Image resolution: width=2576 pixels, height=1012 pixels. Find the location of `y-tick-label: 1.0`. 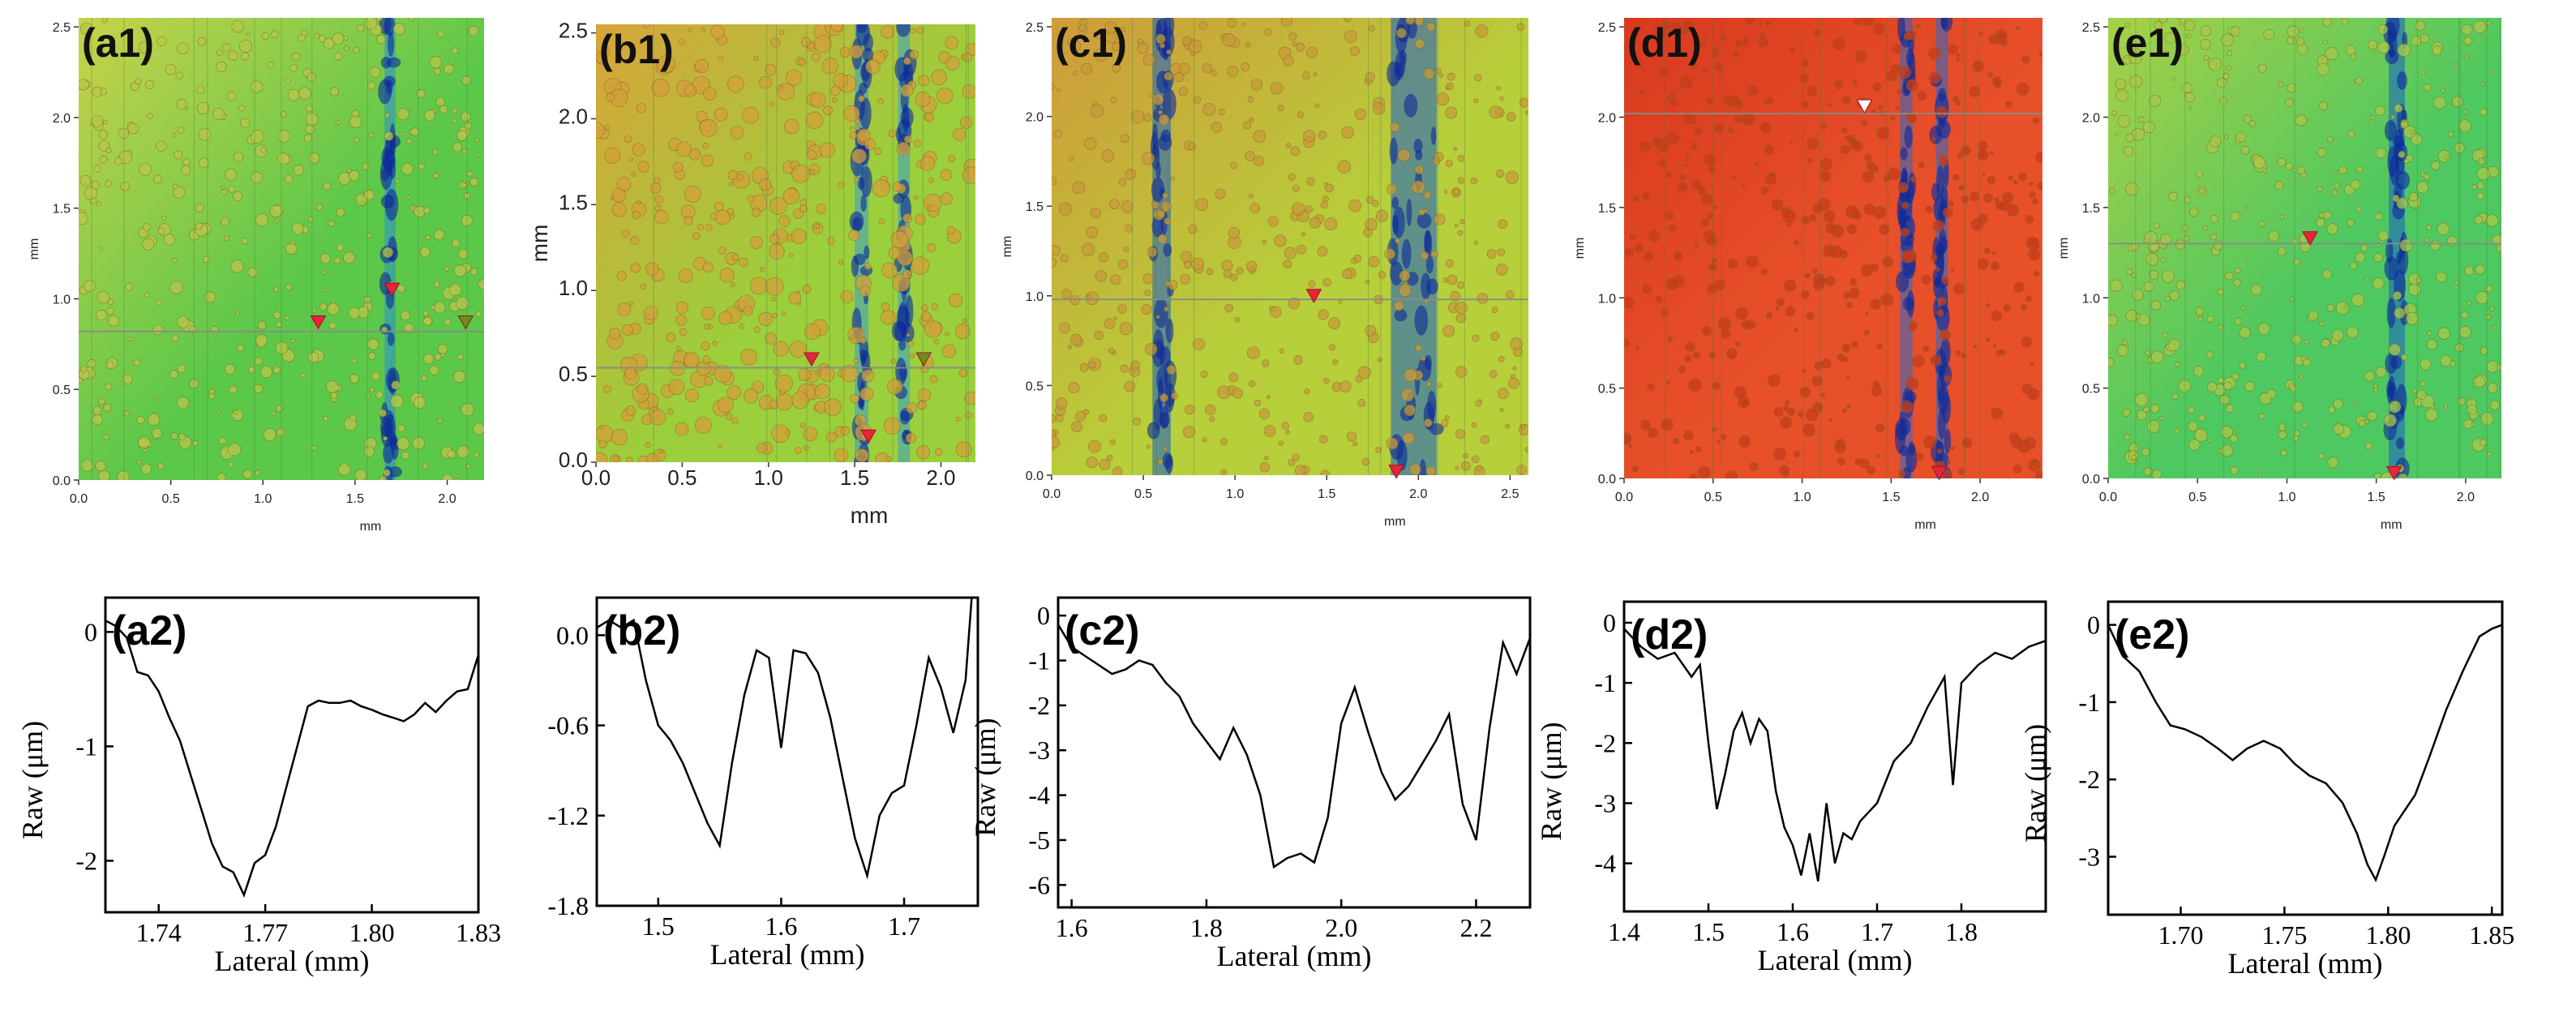

y-tick-label: 1.0 is located at coordinates (62, 300).